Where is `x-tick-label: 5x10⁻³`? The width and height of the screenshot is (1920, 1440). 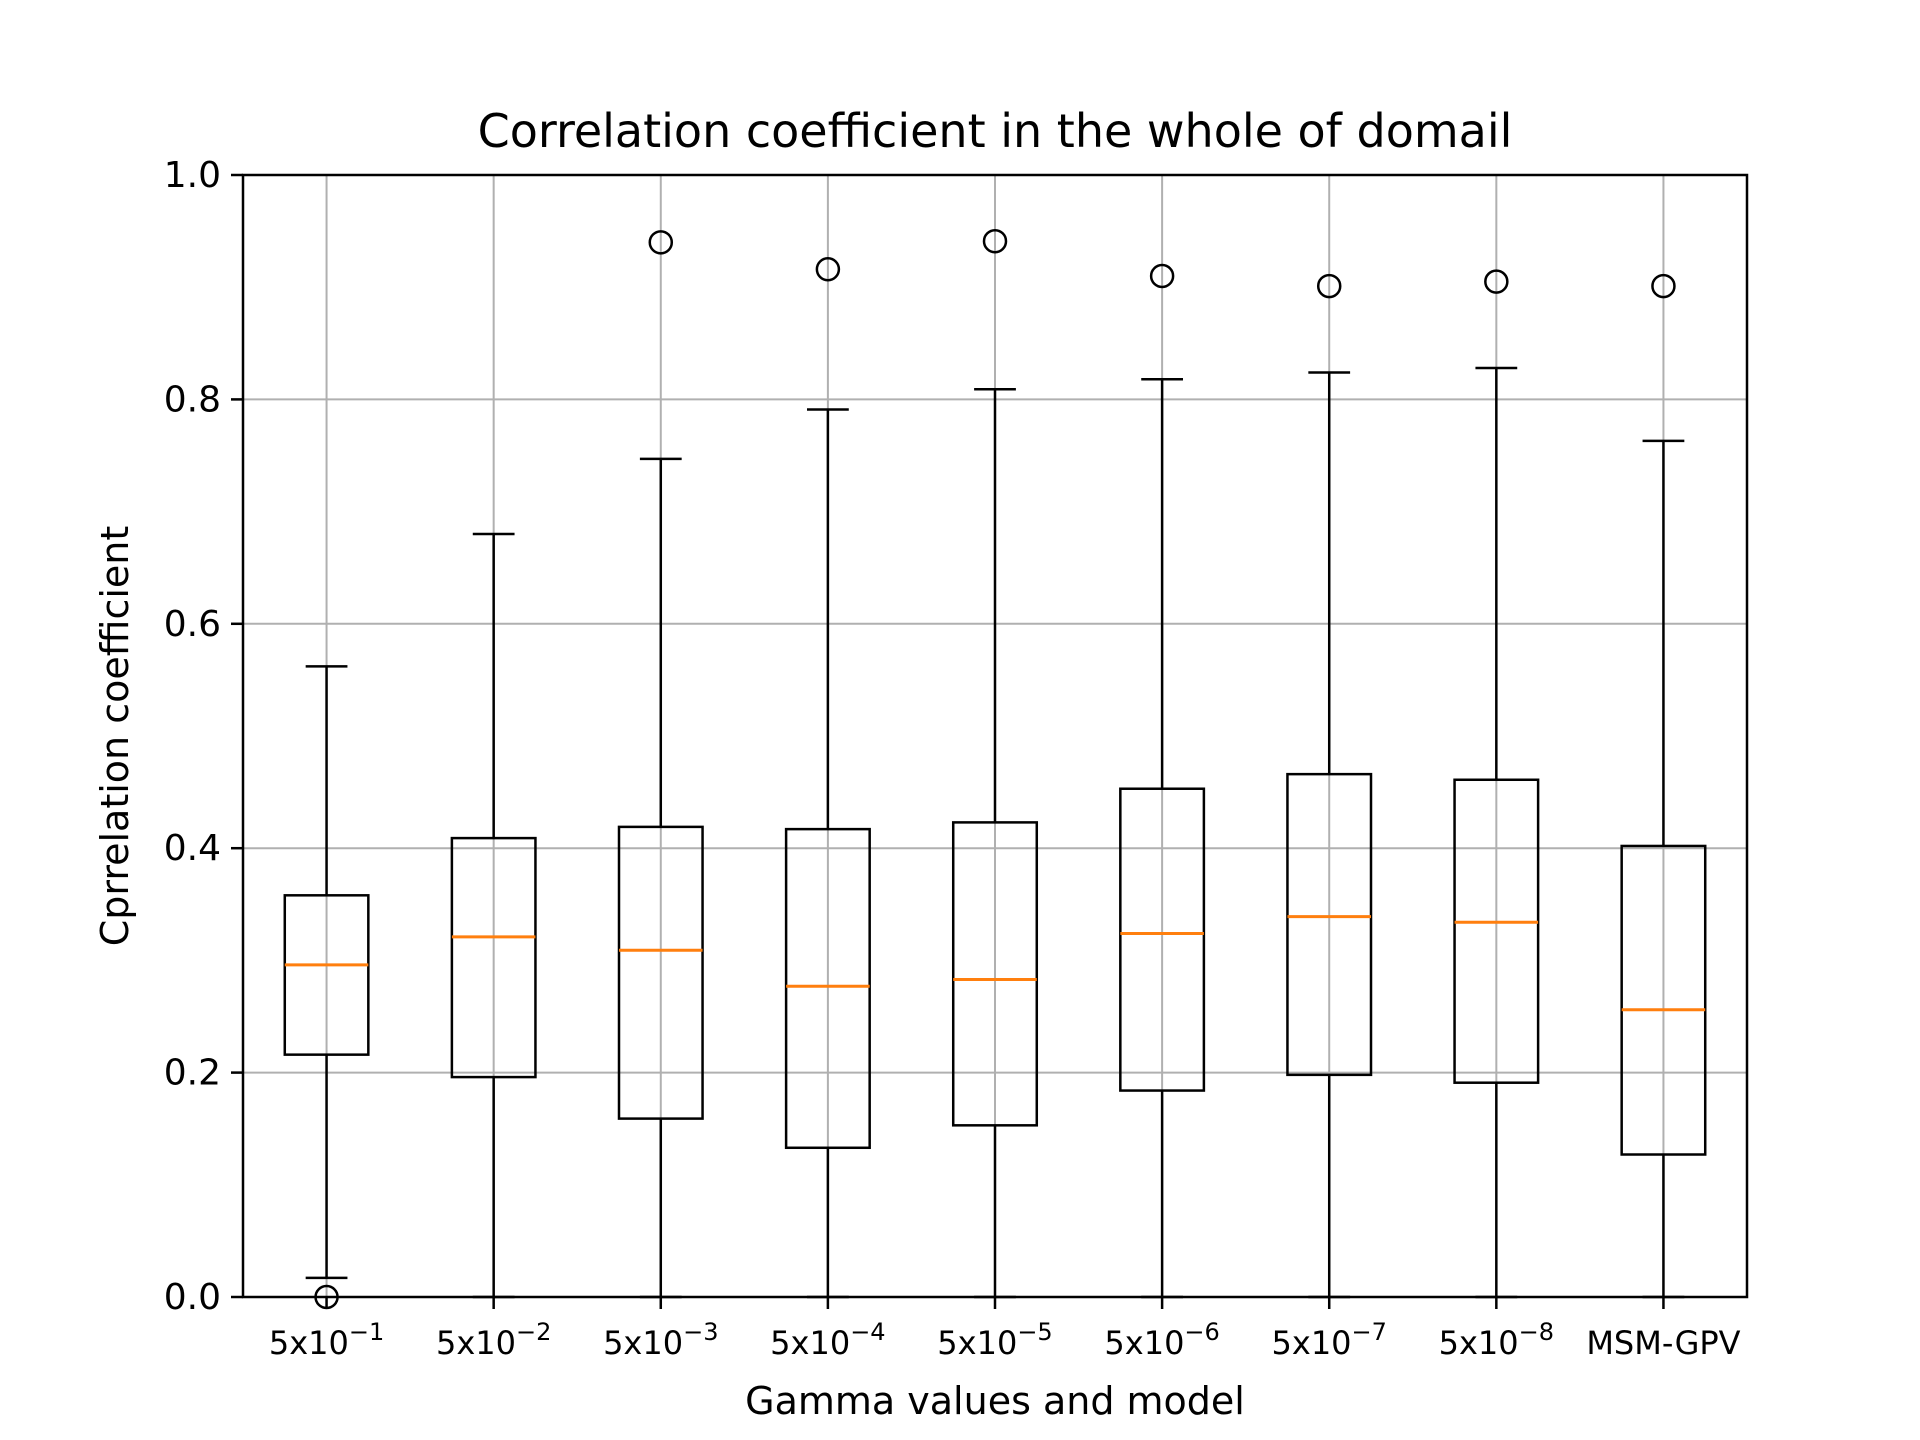 x-tick-label: 5x10⁻³ is located at coordinates (660, 1340).